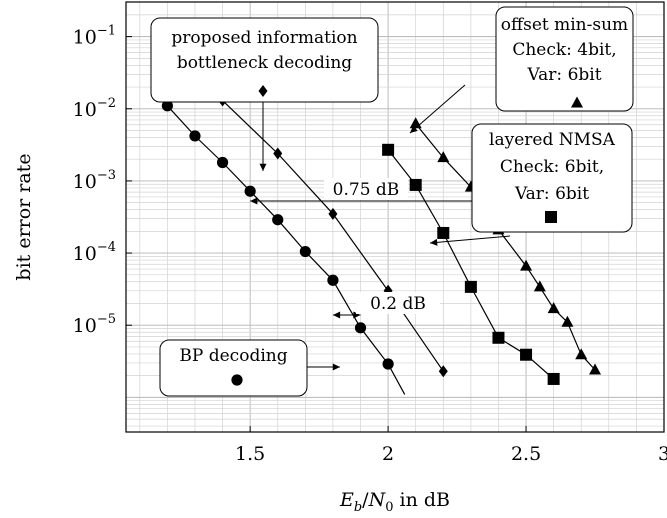  I want to click on annotation-text: Check: 6bit,, so click(552, 167).